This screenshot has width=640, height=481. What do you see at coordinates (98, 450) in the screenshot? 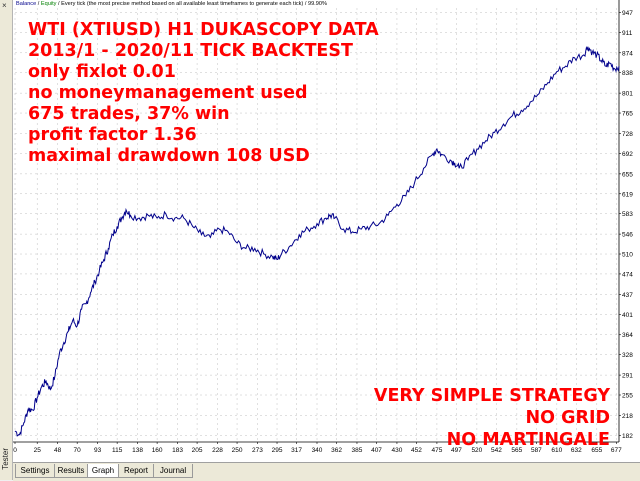
I see `x-tick-label: 93` at bounding box center [98, 450].